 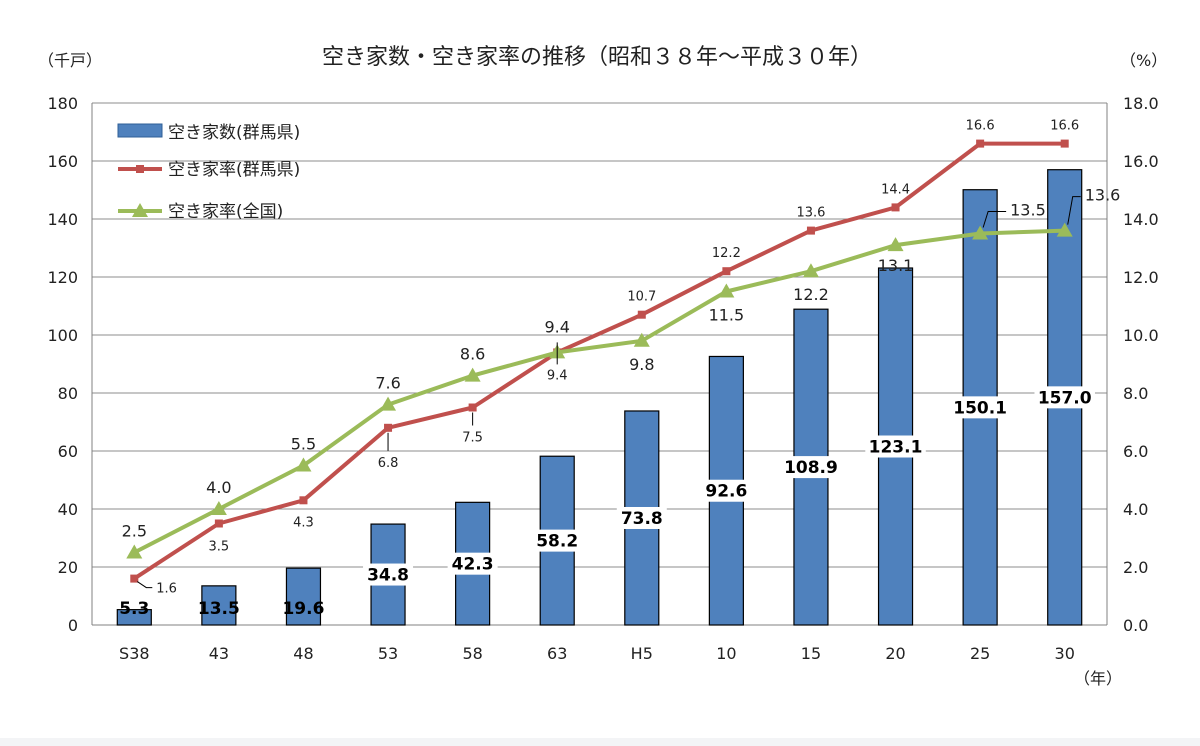 What do you see at coordinates (1135, 393) in the screenshot?
I see `right-axis-tick-label: 8.0` at bounding box center [1135, 393].